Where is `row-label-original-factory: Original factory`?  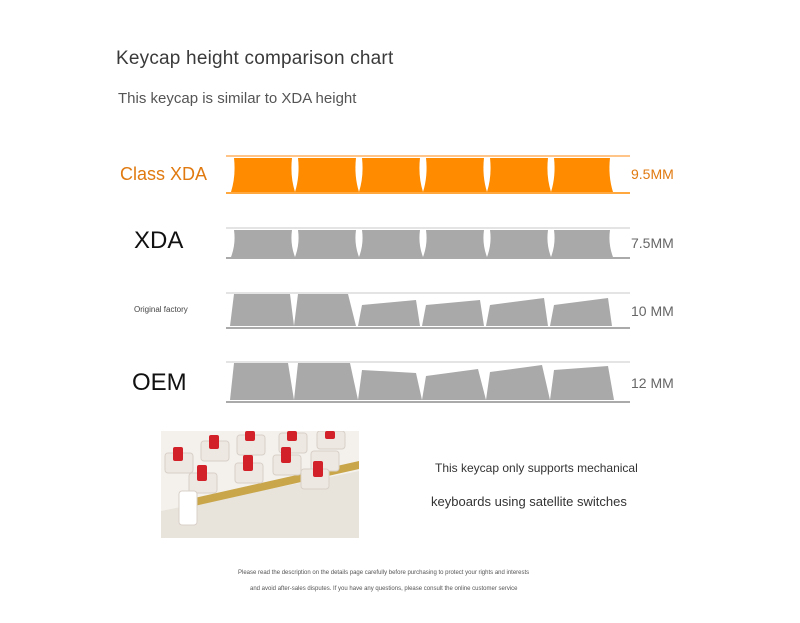 row-label-original-factory: Original factory is located at coordinates (161, 309).